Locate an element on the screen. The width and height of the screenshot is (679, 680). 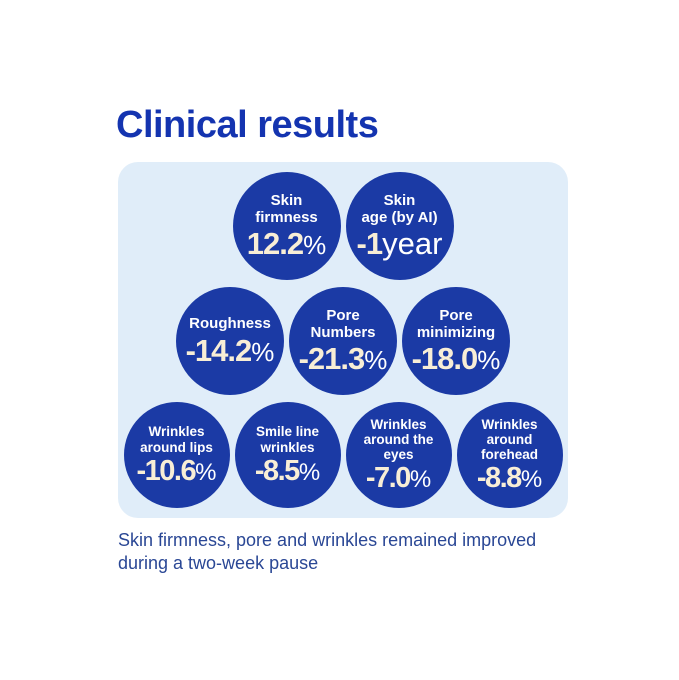
metric-number: -8.5 is located at coordinates (277, 470).